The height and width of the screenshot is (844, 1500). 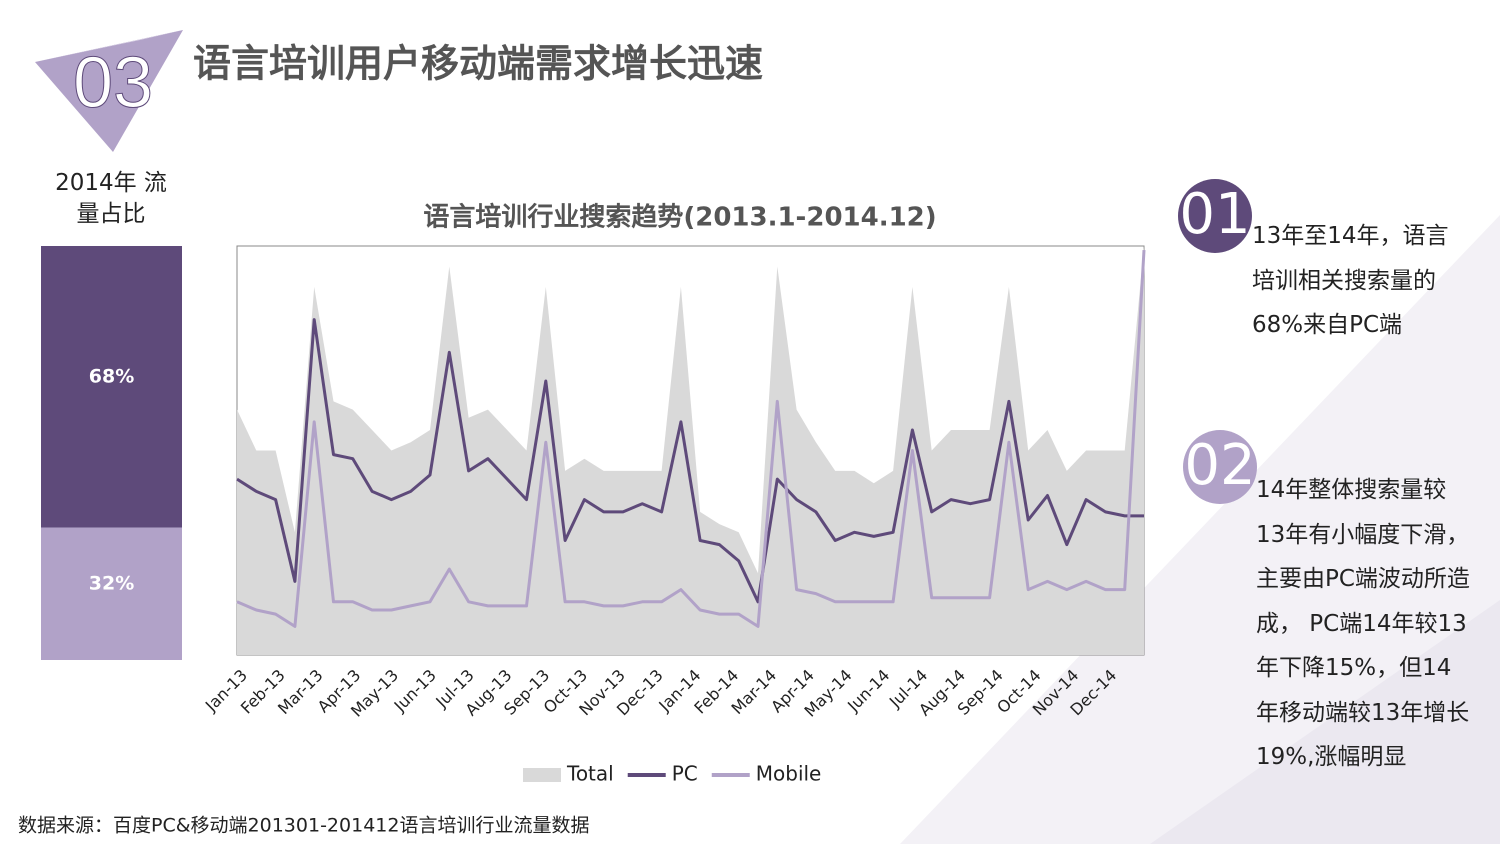 What do you see at coordinates (111, 376) in the screenshot?
I see `share-label: 68%` at bounding box center [111, 376].